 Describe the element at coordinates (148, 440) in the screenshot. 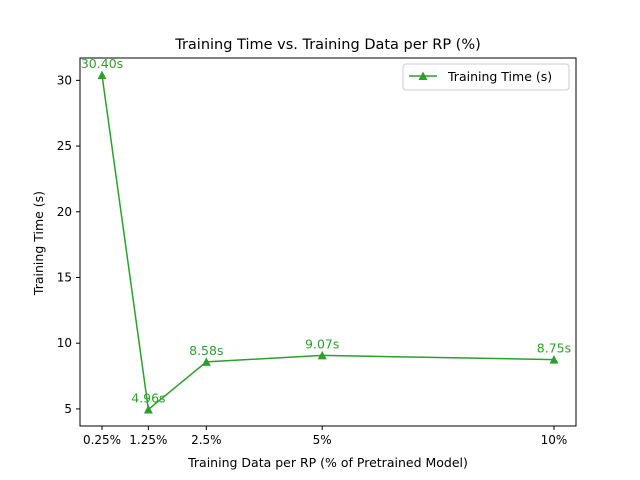

I see `x-tick-label: 1.25%` at that location.